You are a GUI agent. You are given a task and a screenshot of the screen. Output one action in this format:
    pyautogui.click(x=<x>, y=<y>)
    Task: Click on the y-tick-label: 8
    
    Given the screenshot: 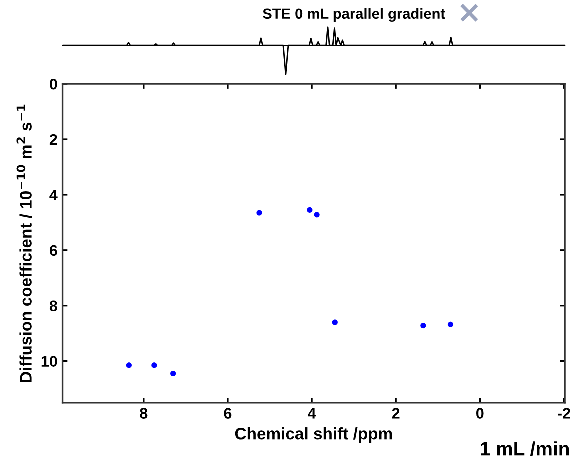 What is the action you would take?
    pyautogui.click(x=54, y=306)
    